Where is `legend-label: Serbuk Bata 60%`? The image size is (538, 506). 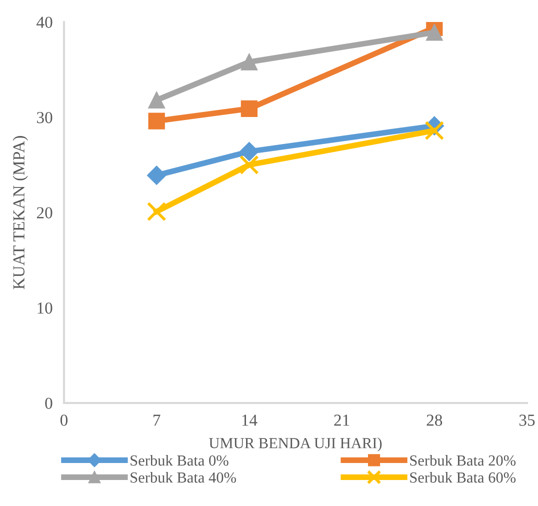
legend-label: Serbuk Bata 60% is located at coordinates (463, 477).